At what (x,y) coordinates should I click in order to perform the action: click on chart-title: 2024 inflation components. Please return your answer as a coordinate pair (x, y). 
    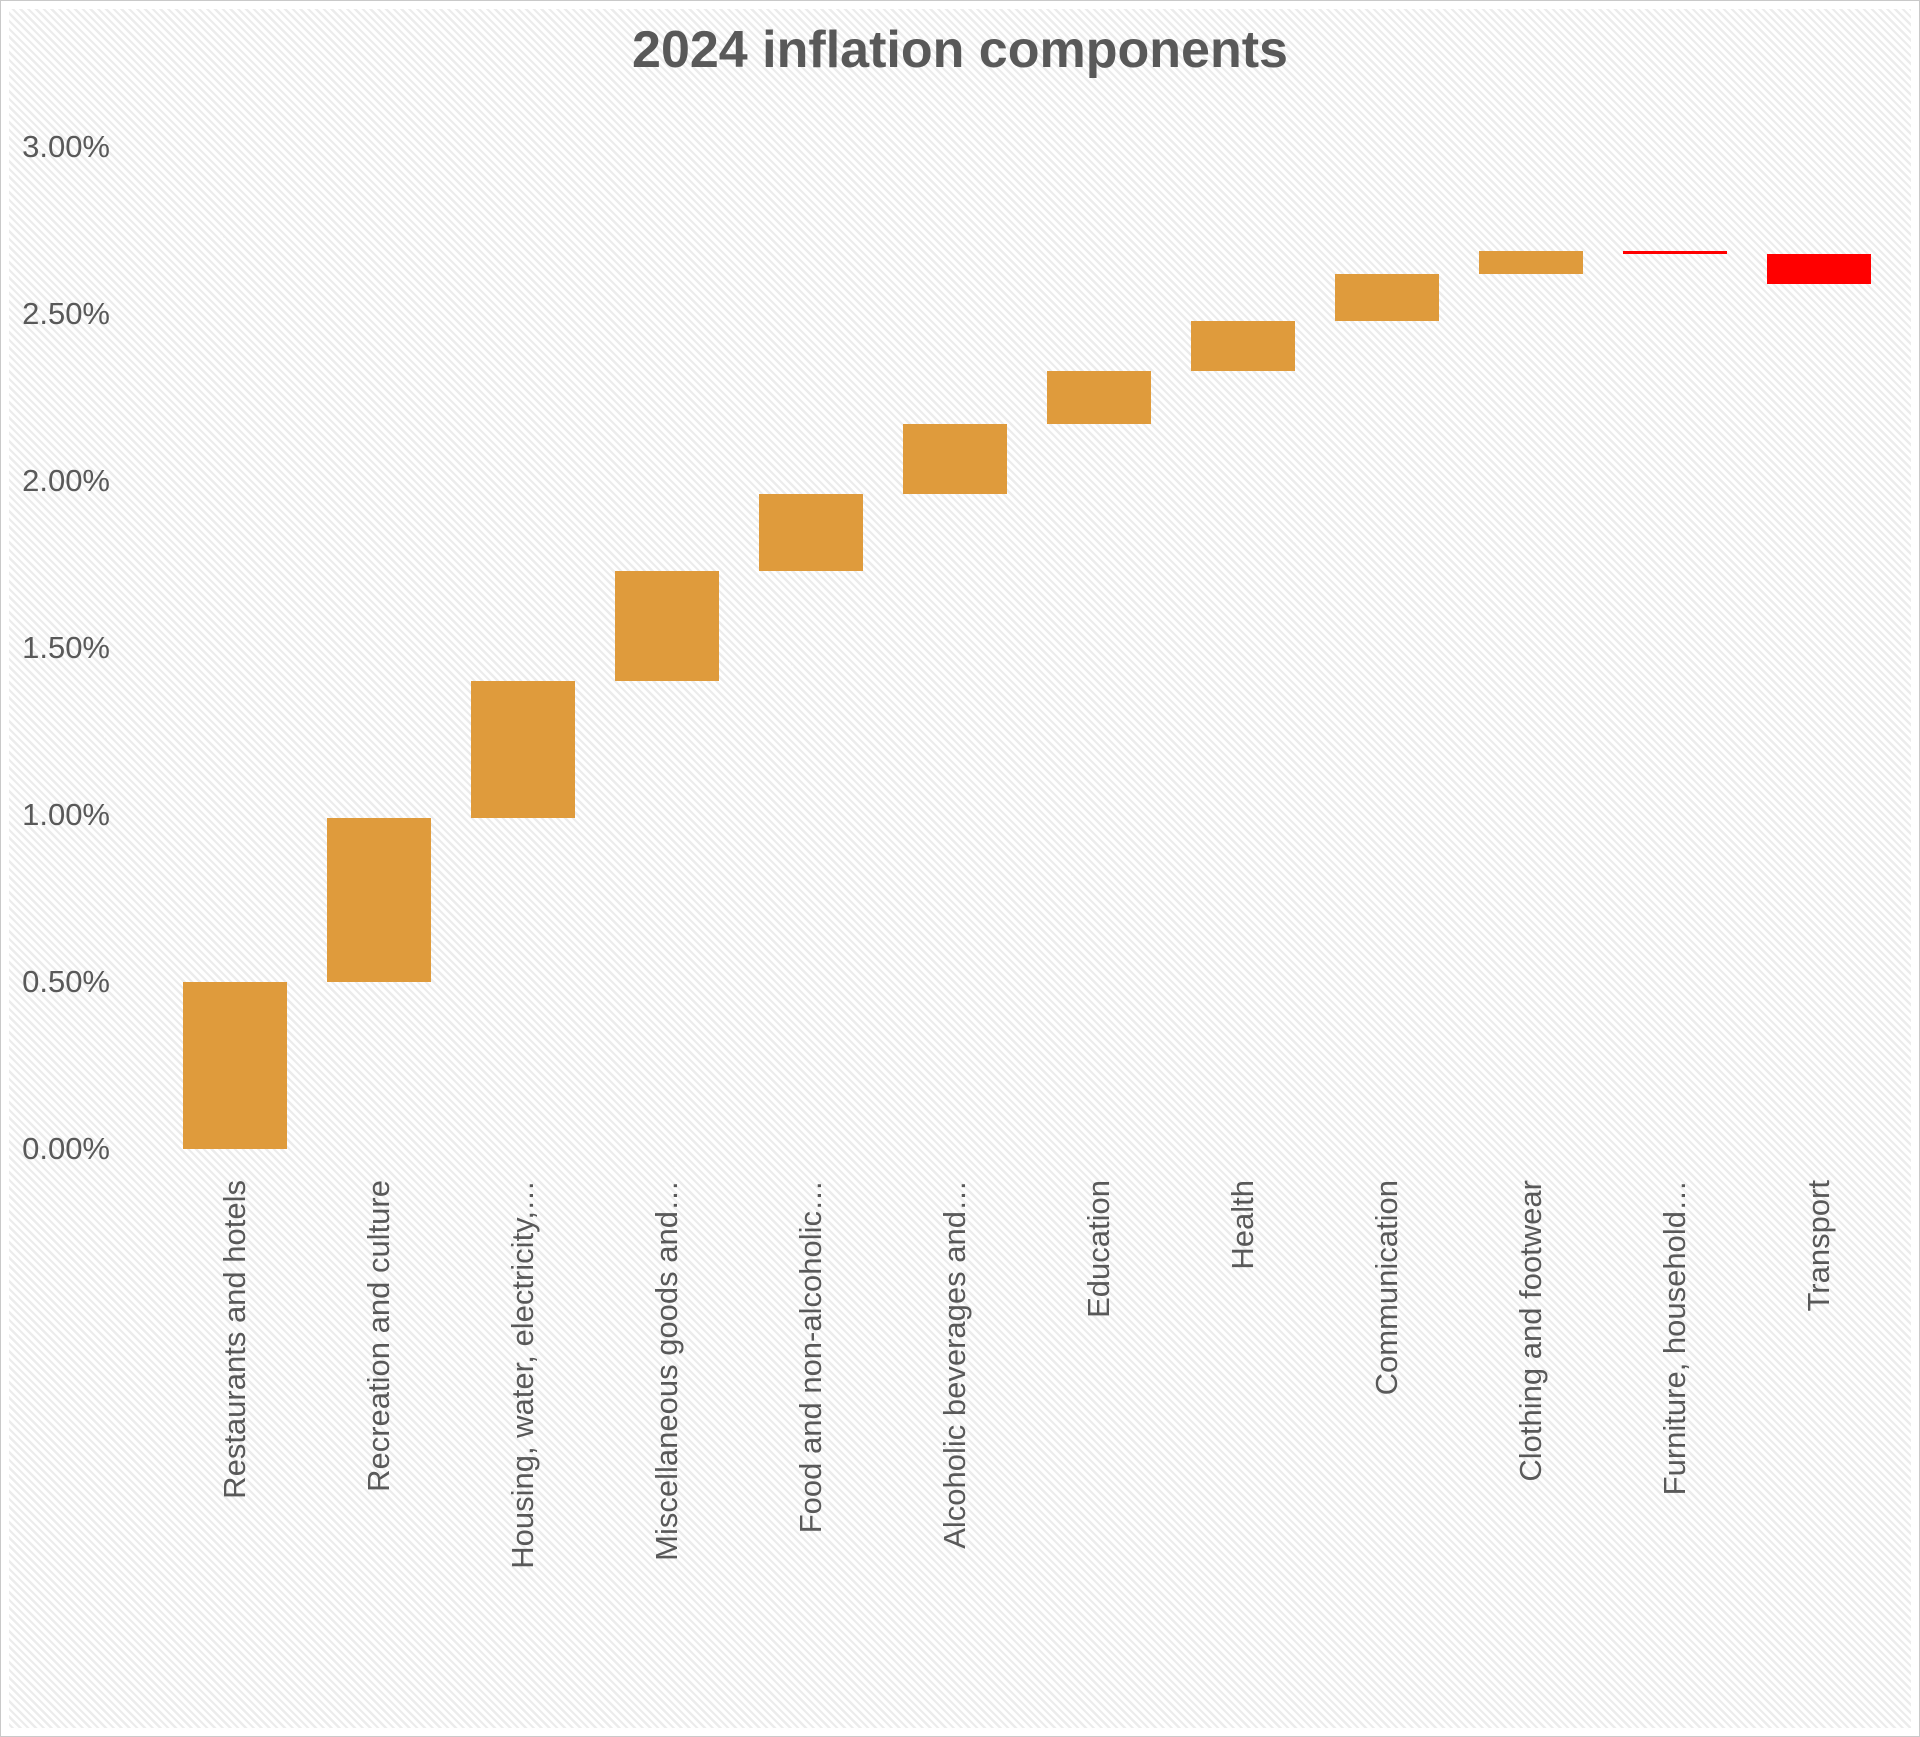
    Looking at the image, I should click on (960, 50).